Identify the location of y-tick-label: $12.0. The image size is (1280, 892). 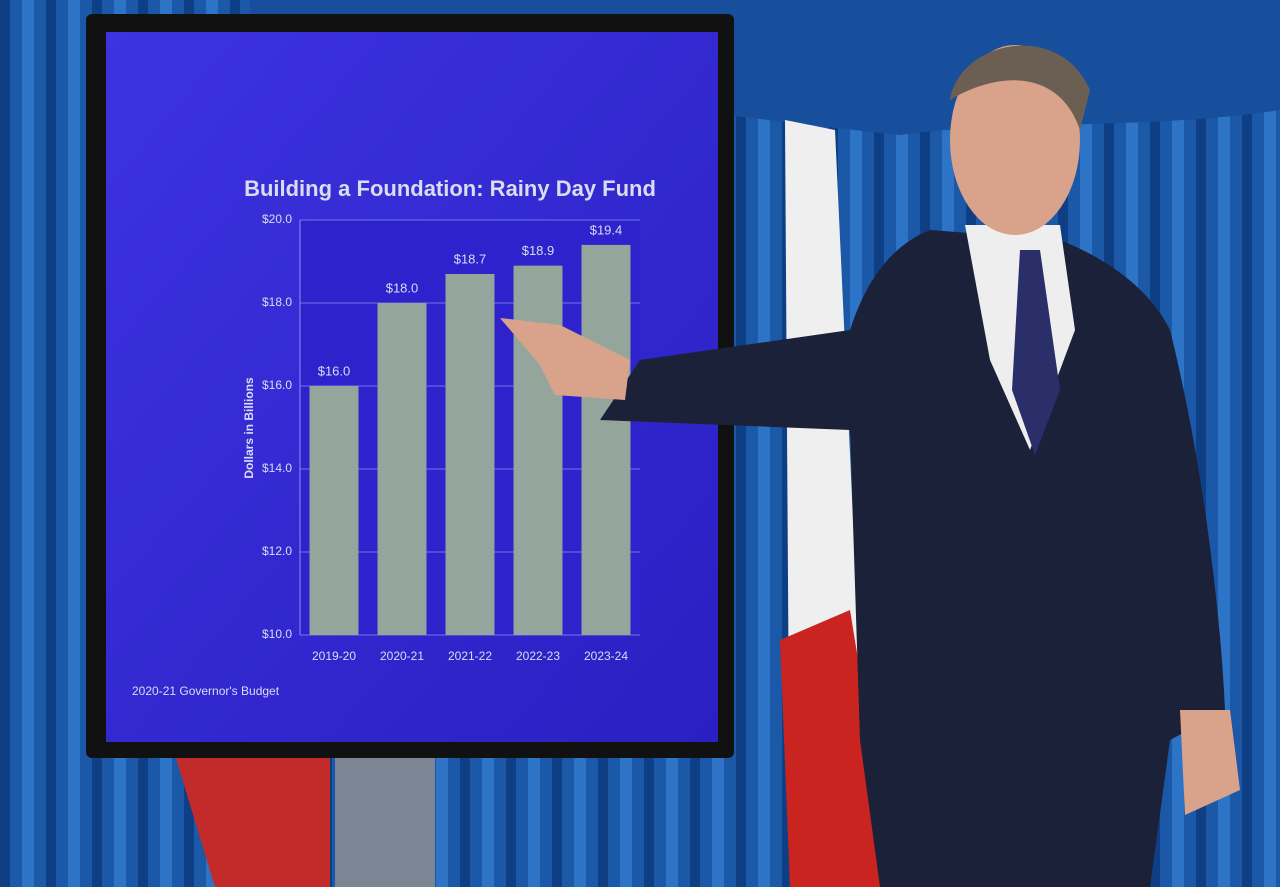
(277, 551).